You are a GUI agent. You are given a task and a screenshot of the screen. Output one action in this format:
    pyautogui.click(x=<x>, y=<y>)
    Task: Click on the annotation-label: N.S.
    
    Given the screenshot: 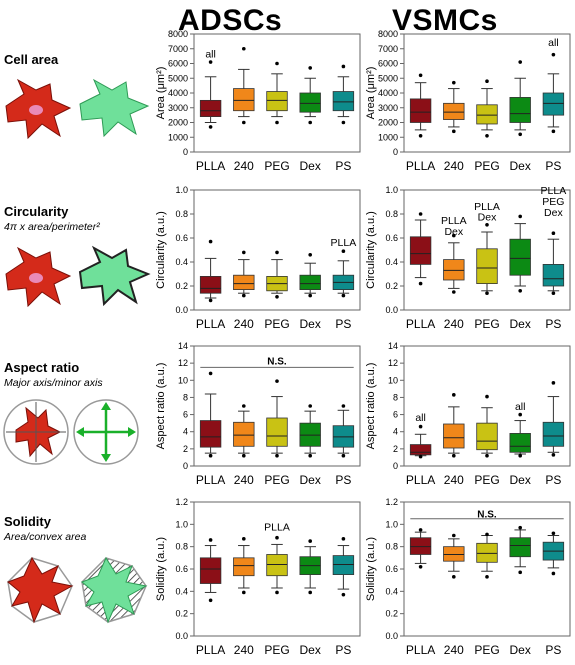 What is the action you would take?
    pyautogui.click(x=277, y=361)
    